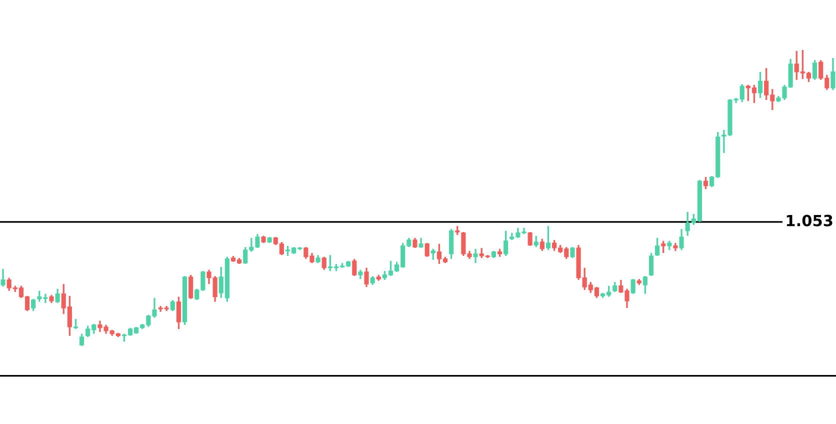  I want to click on annotation: 1.053, so click(809, 220).